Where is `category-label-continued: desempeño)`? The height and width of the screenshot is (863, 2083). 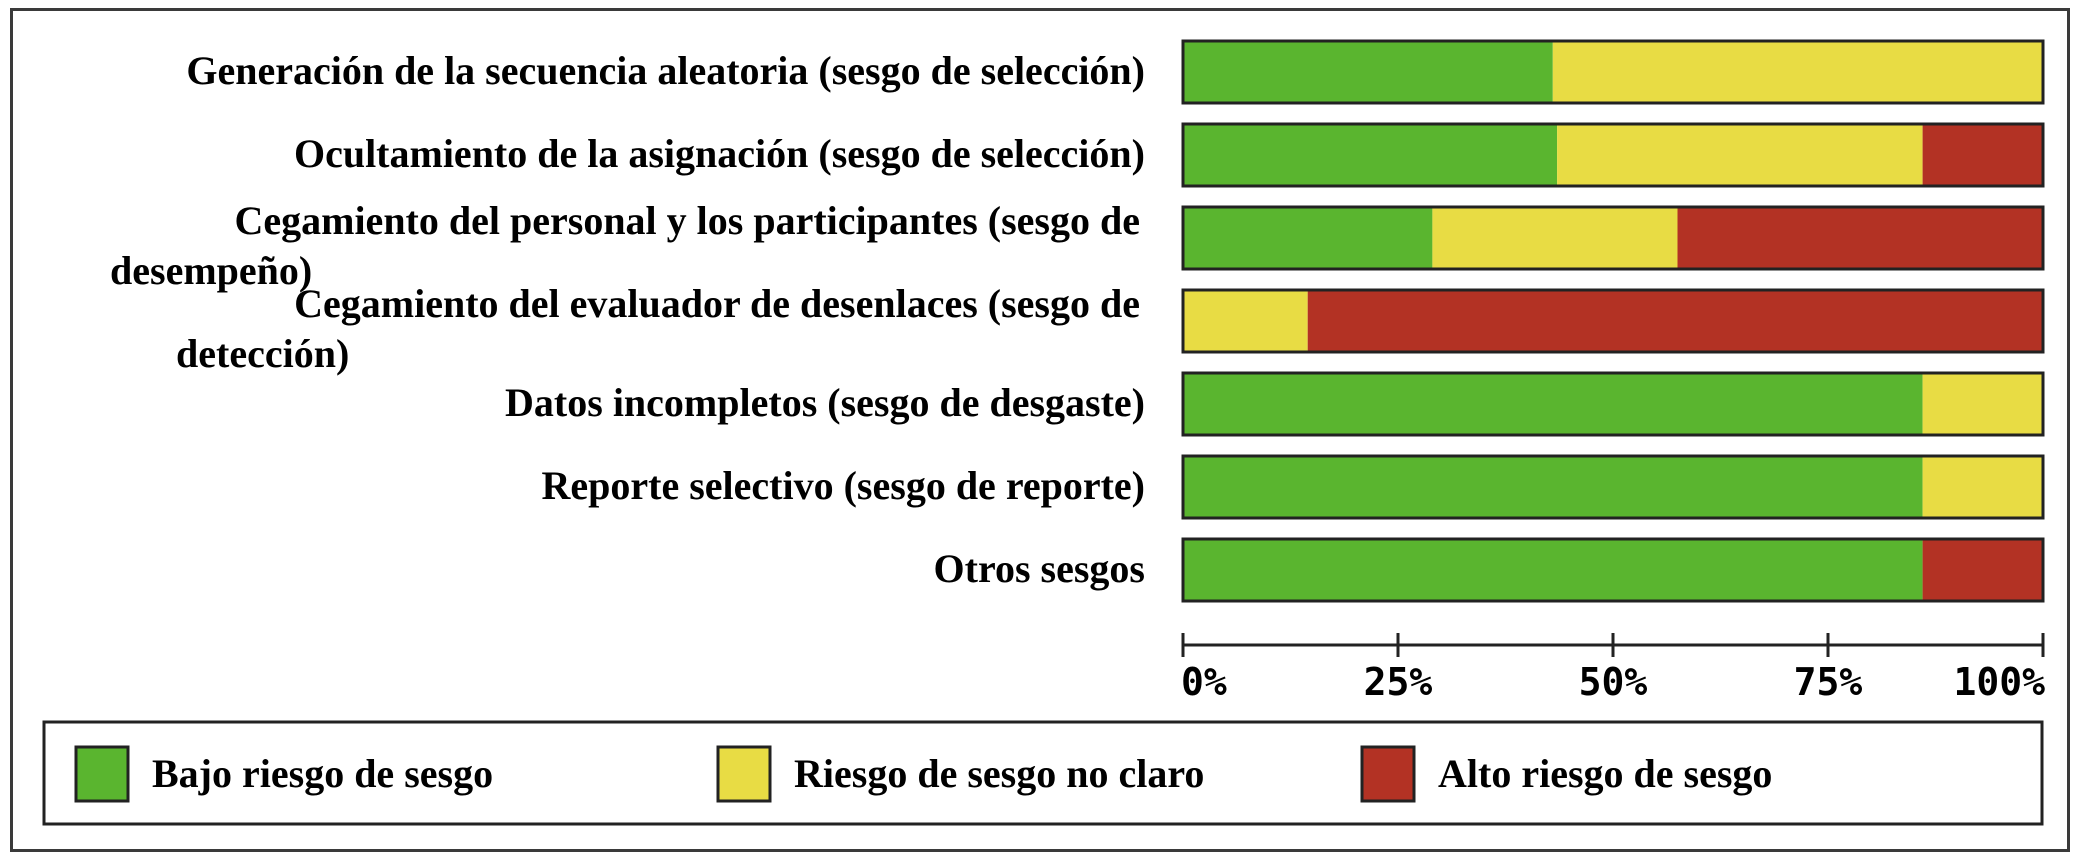
category-label-continued: desempeño) is located at coordinates (211, 270).